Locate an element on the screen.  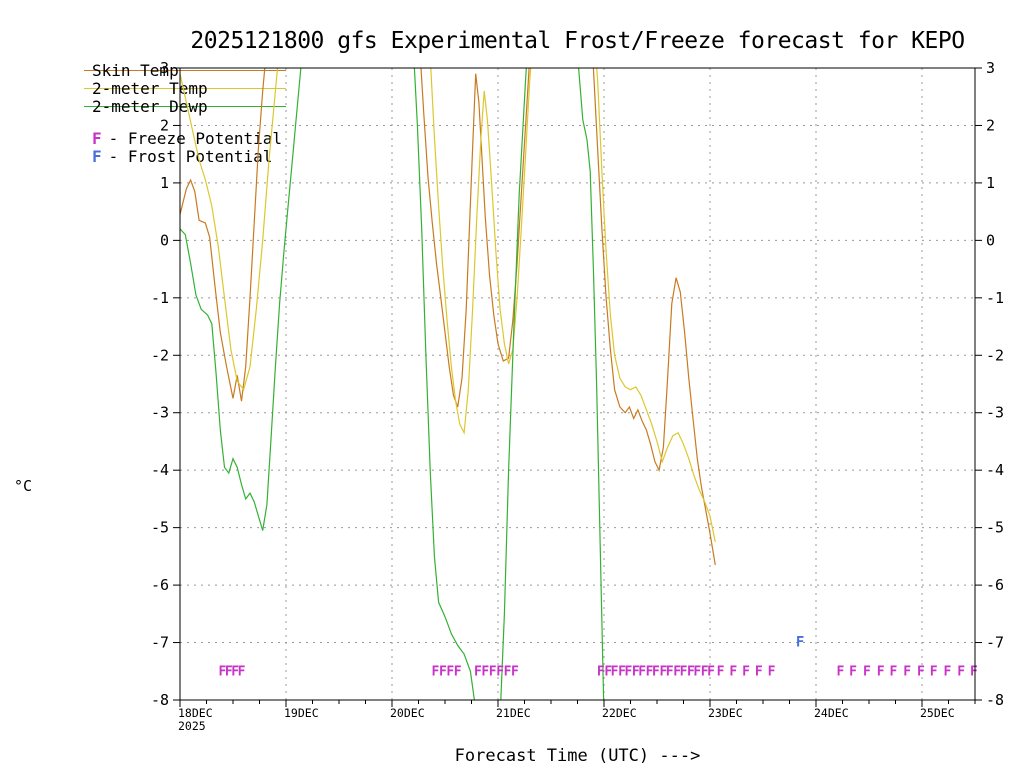
y-axis-unit-label: °C is located at coordinates (23, 486).